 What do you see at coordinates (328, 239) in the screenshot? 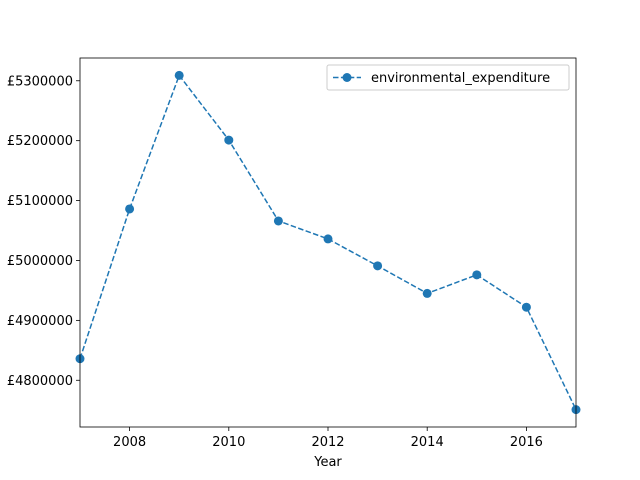
I see `data-point-2012` at bounding box center [328, 239].